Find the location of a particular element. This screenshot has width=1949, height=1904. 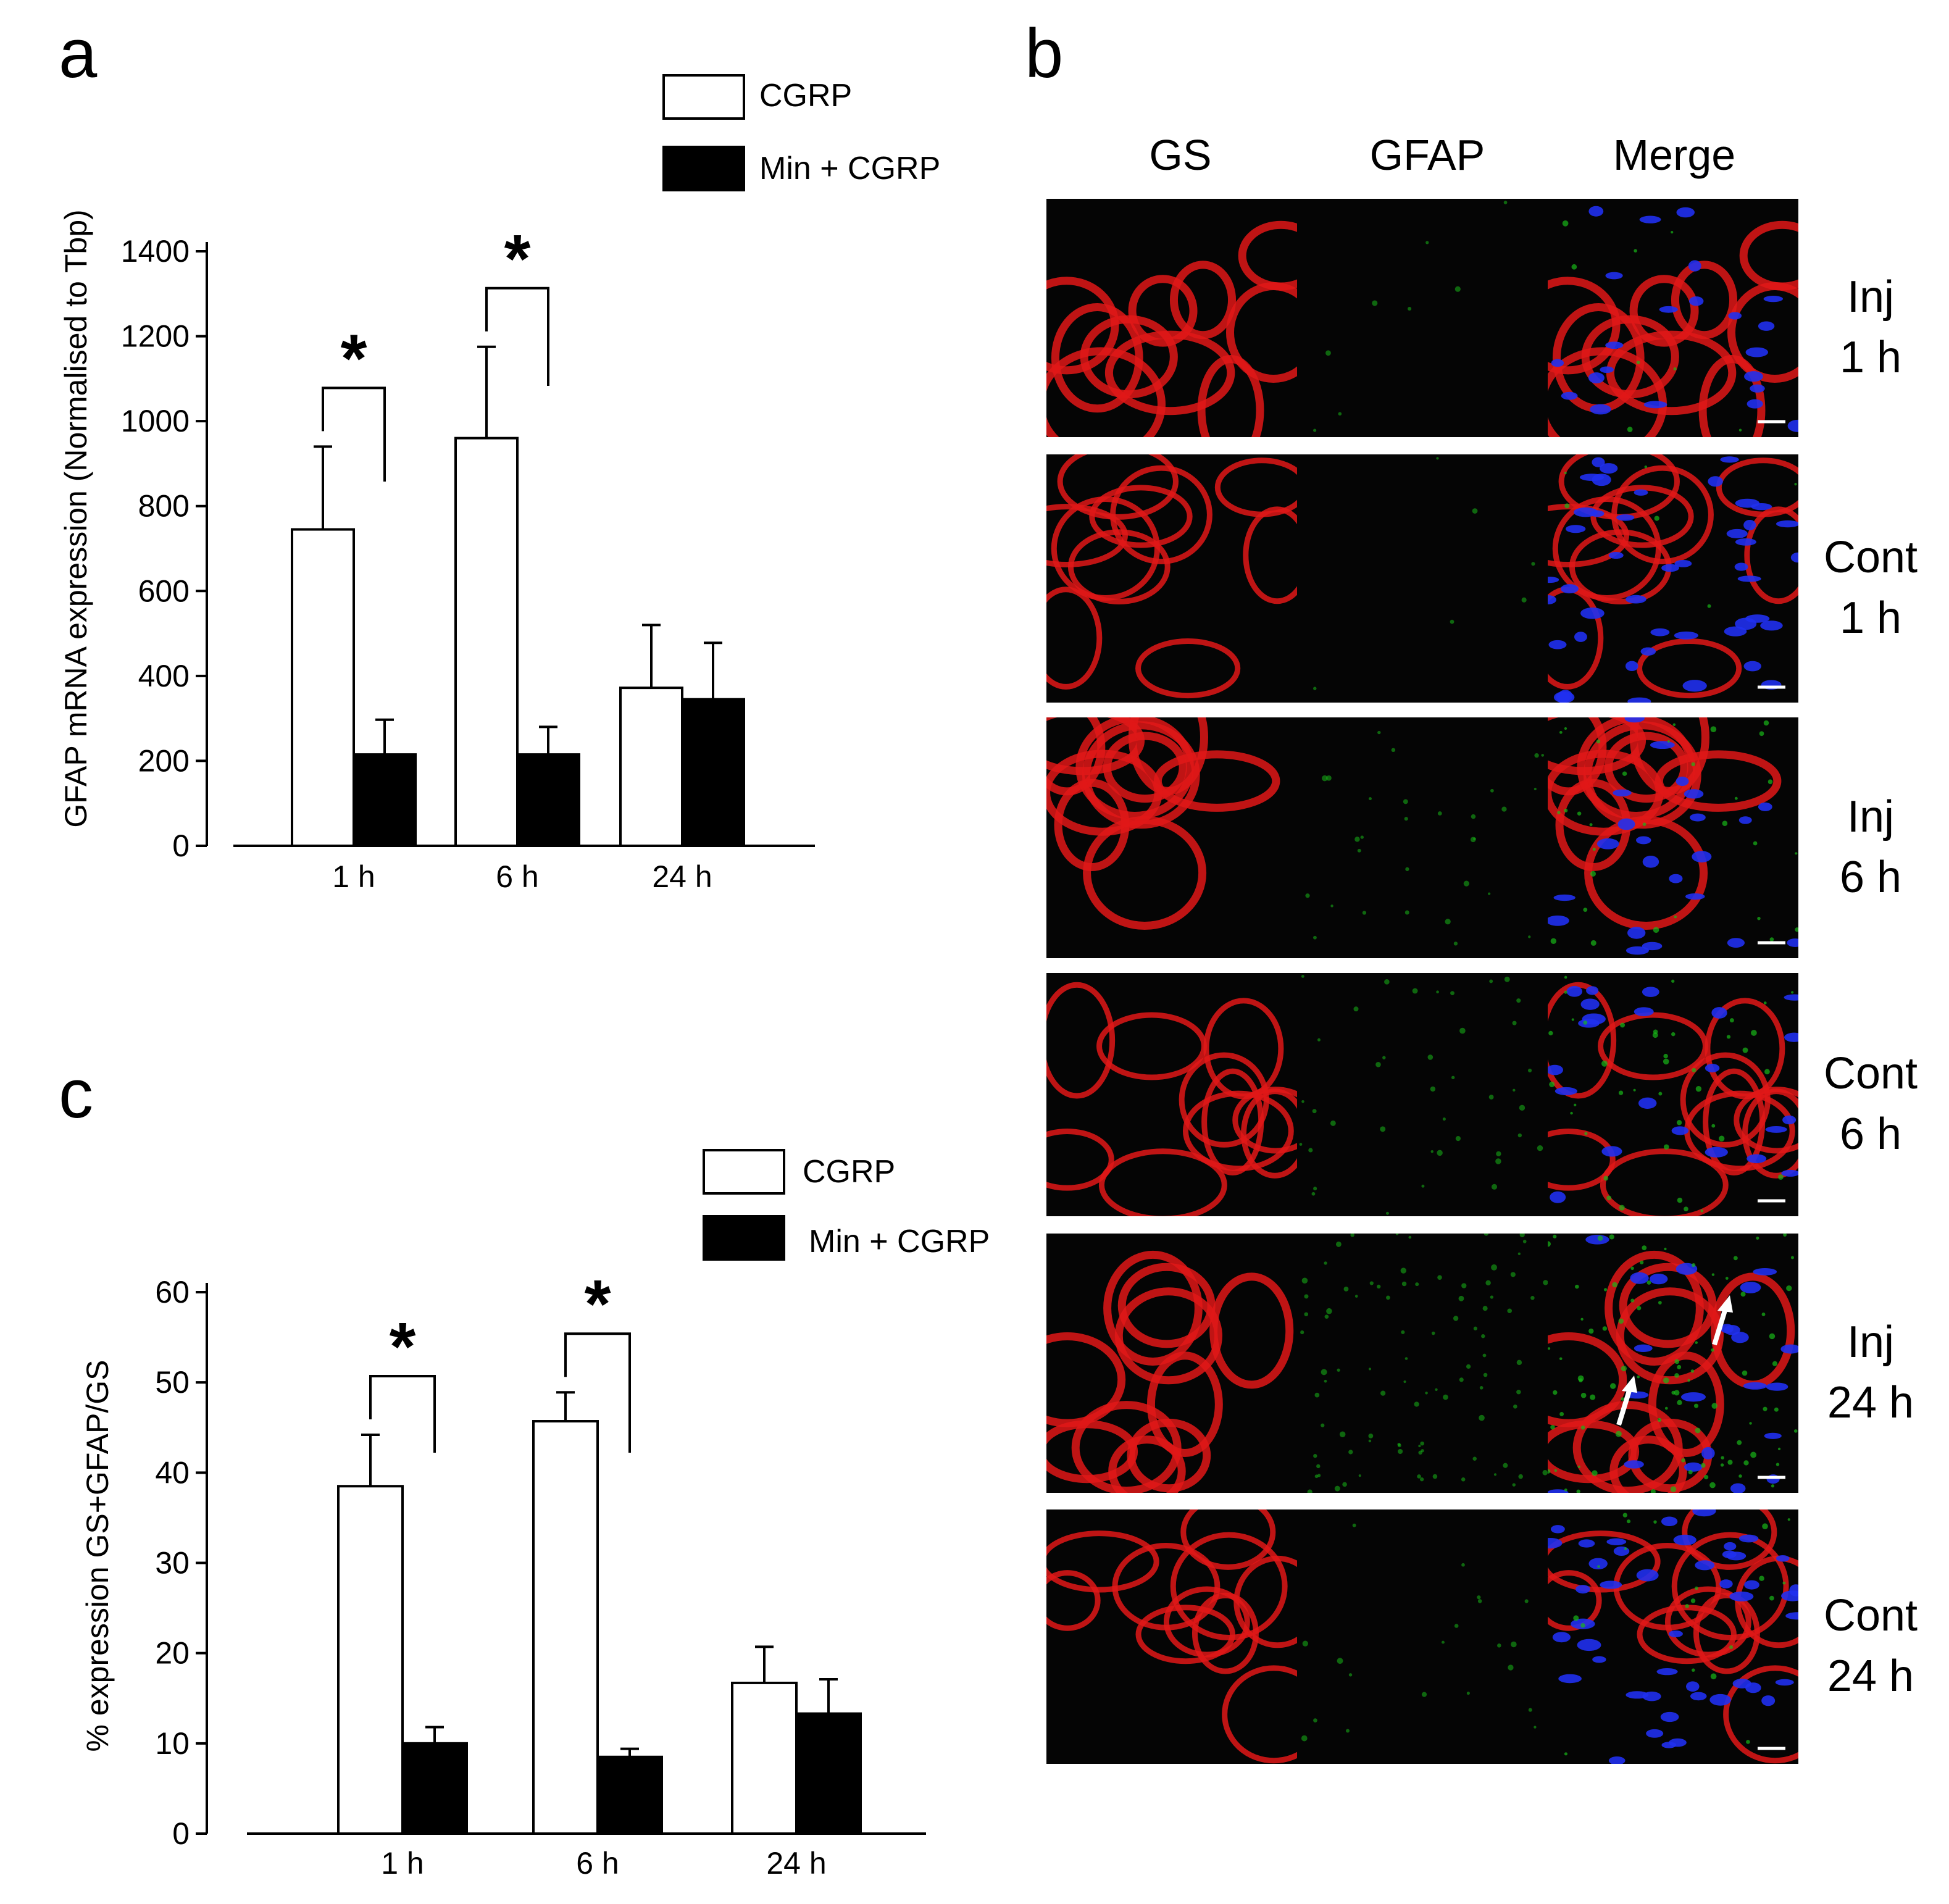

micrograph-row: Inj 6 h is located at coordinates (1474, 837).